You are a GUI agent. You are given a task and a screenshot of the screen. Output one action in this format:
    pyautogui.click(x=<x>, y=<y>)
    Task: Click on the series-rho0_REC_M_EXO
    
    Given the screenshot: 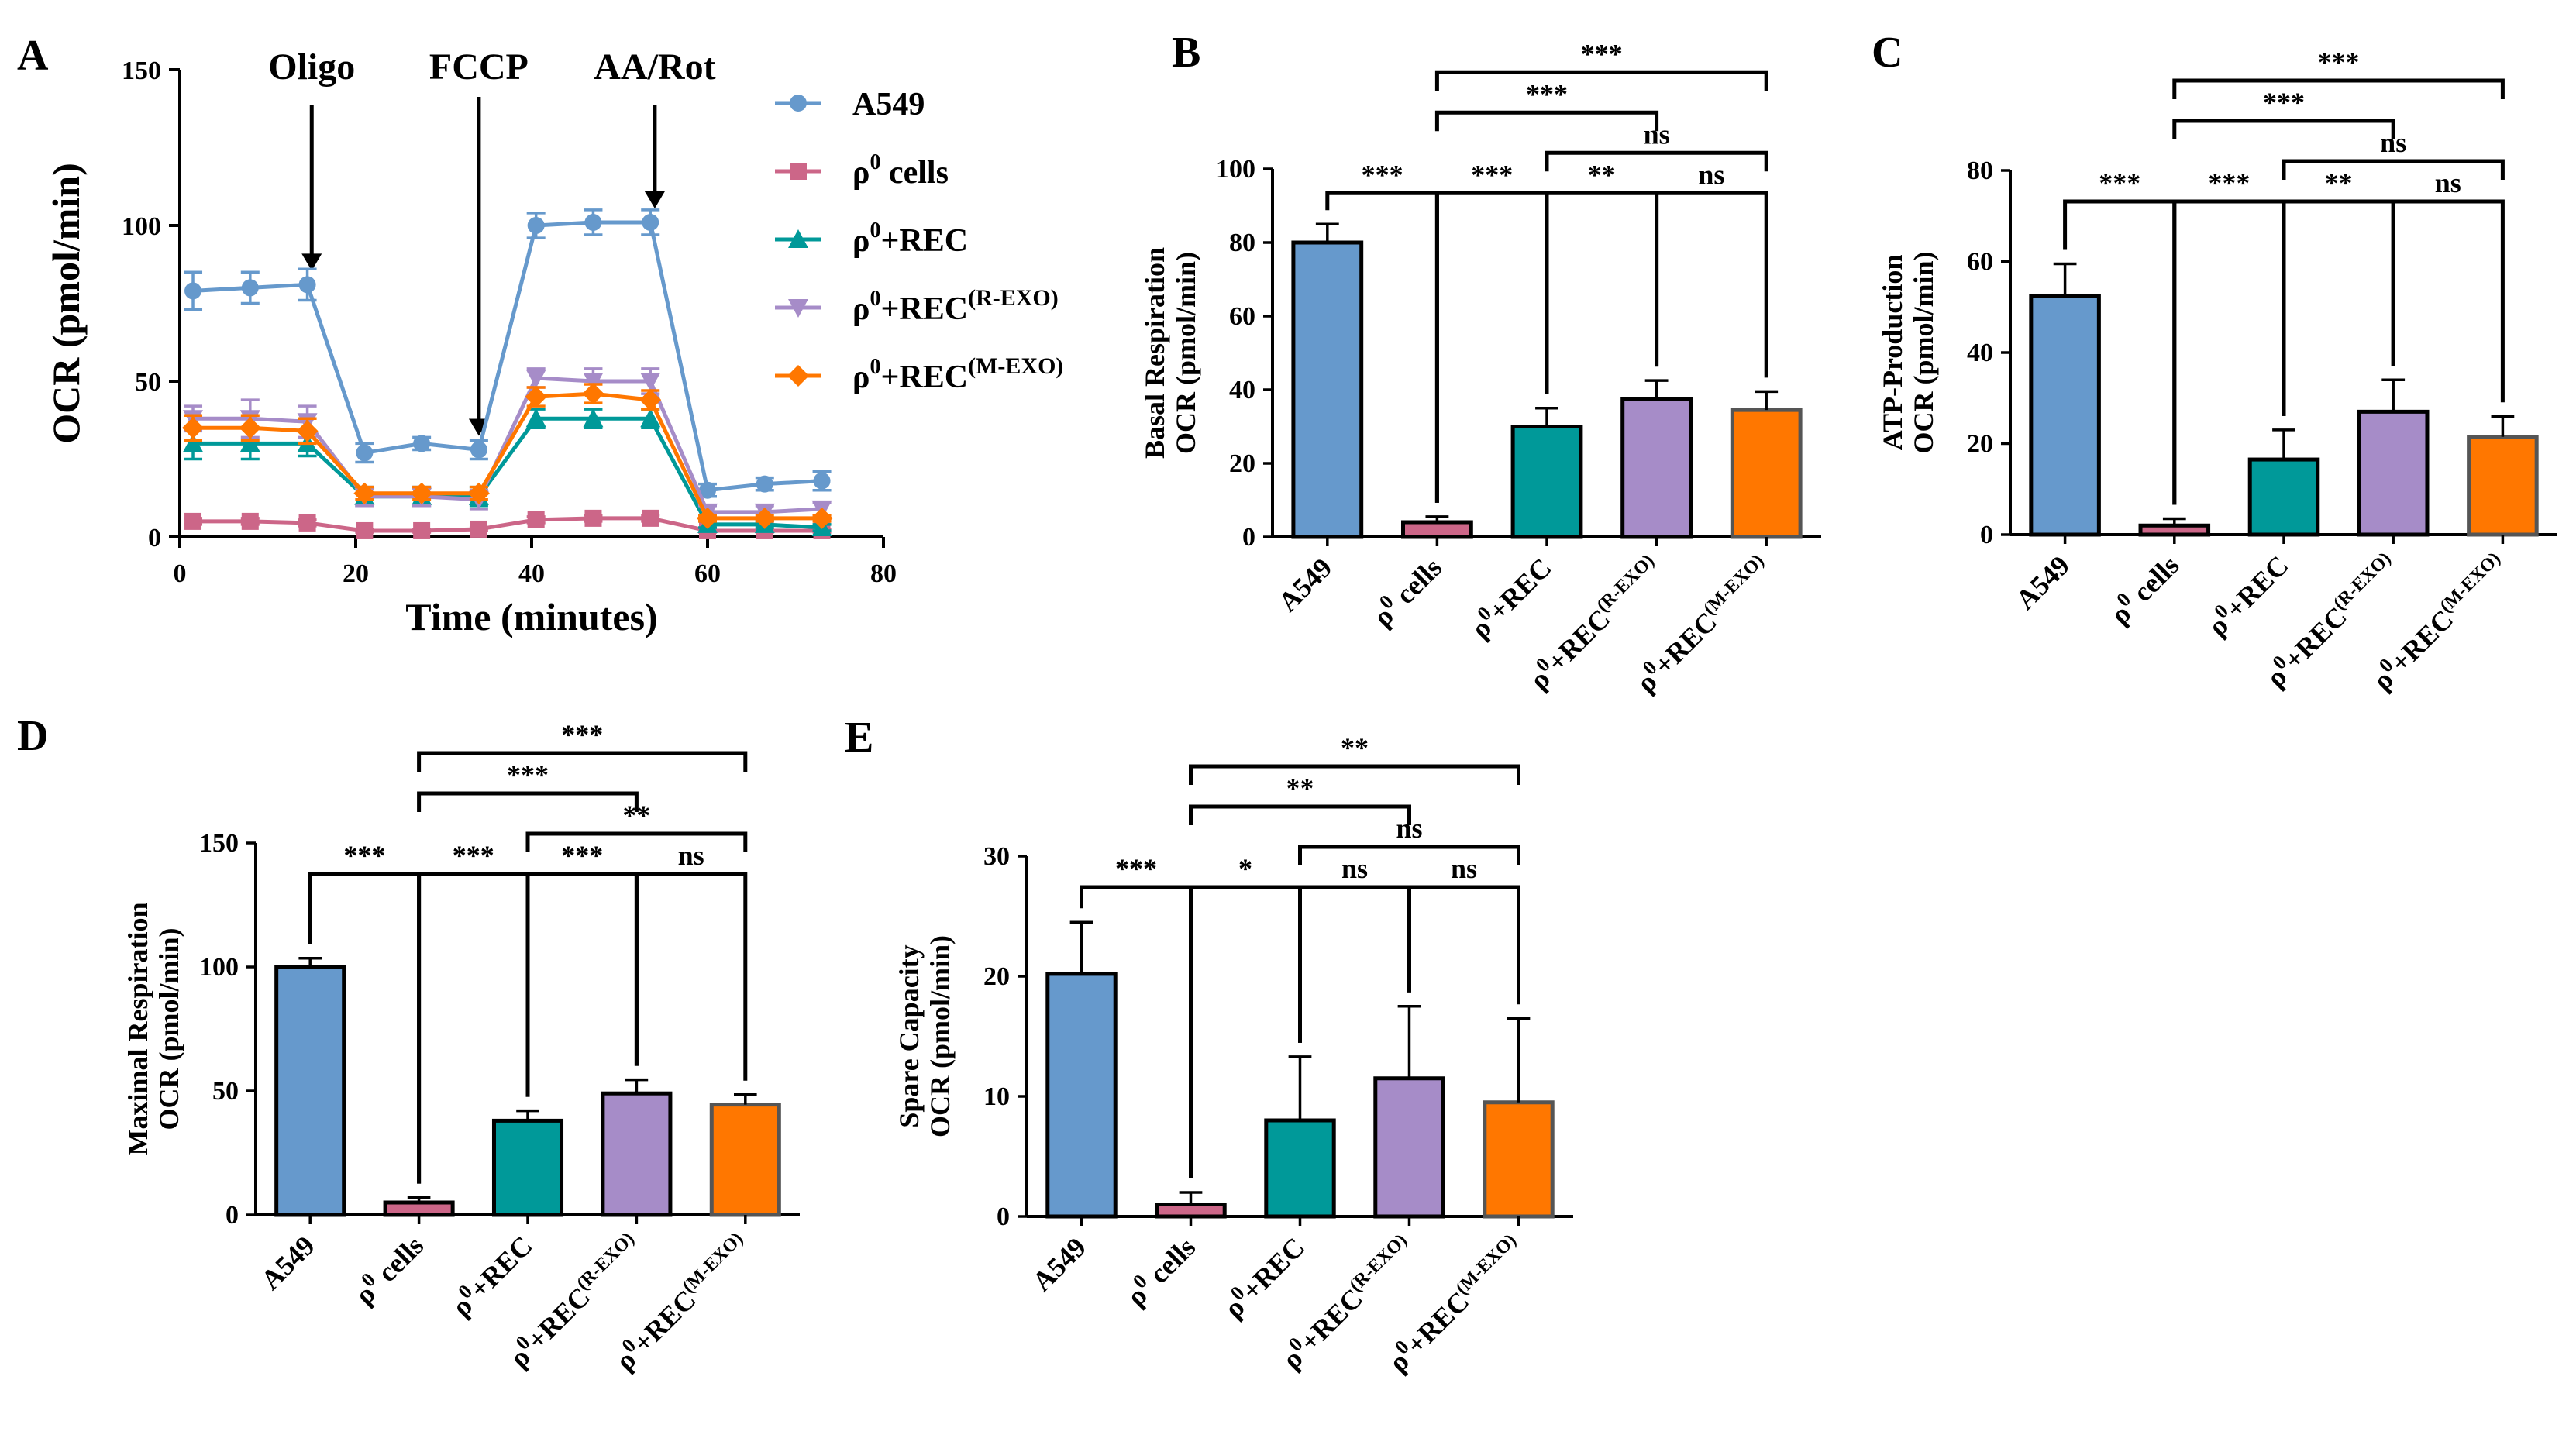 What is the action you would take?
    pyautogui.click(x=507, y=456)
    